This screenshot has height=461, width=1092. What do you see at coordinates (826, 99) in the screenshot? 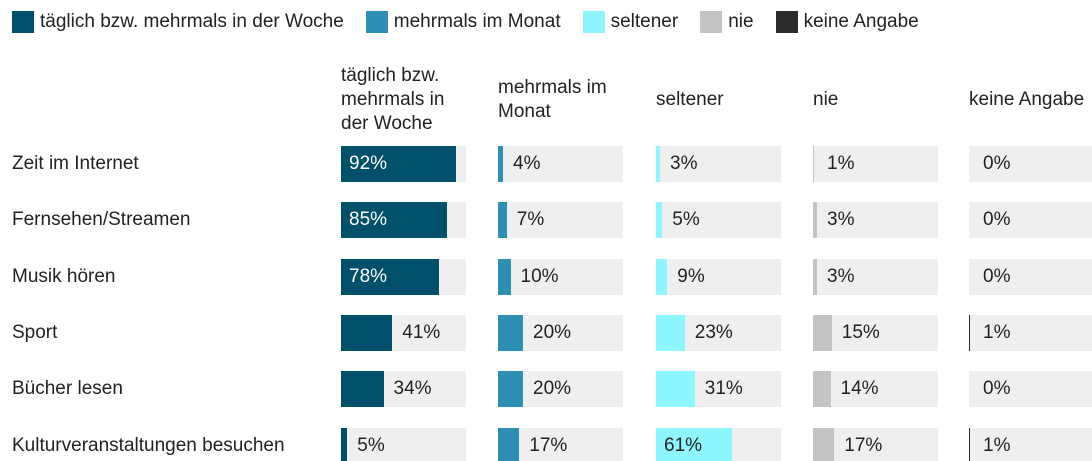
I see `column-header: nie` at bounding box center [826, 99].